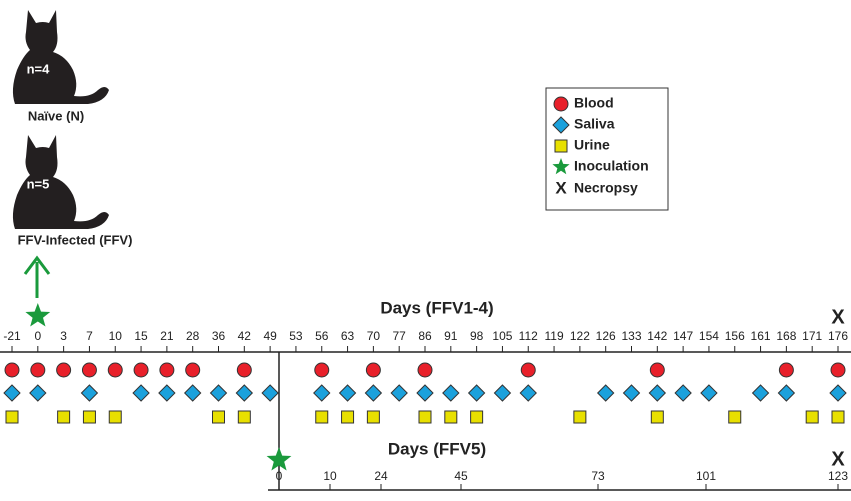 This screenshot has width=851, height=501. What do you see at coordinates (322, 336) in the screenshot?
I see `tick-label: 56` at bounding box center [322, 336].